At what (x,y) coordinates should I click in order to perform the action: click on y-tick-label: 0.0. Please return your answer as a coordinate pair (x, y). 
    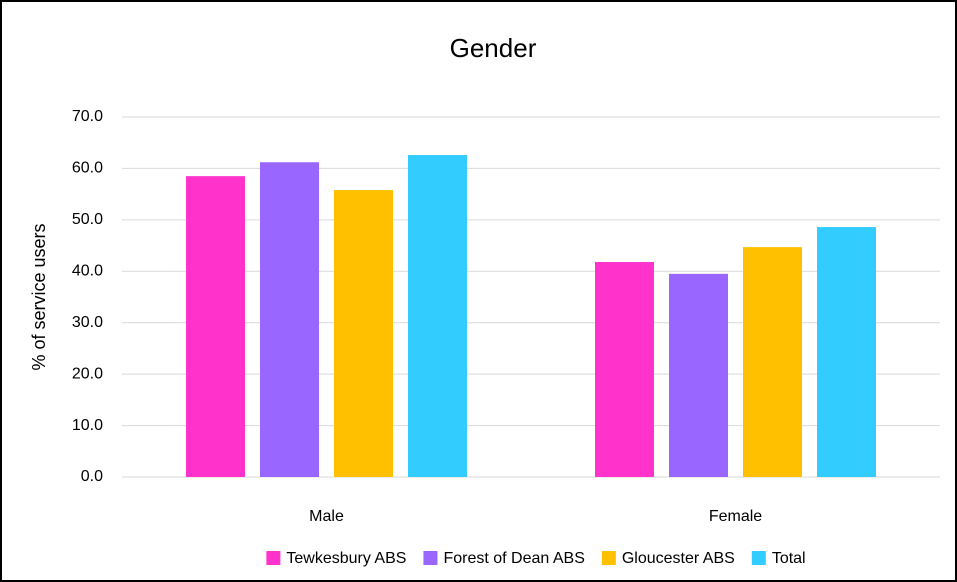
    Looking at the image, I should click on (92, 476).